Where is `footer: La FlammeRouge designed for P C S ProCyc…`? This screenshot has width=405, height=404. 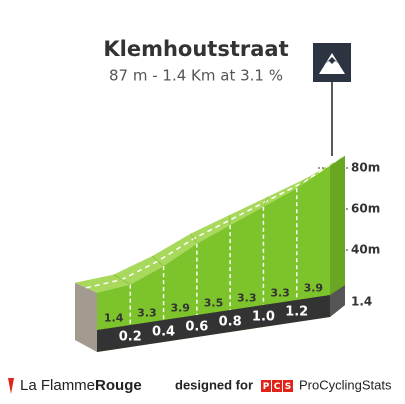
footer: La FlammeRouge designed for P C S ProCyc… is located at coordinates (200, 385).